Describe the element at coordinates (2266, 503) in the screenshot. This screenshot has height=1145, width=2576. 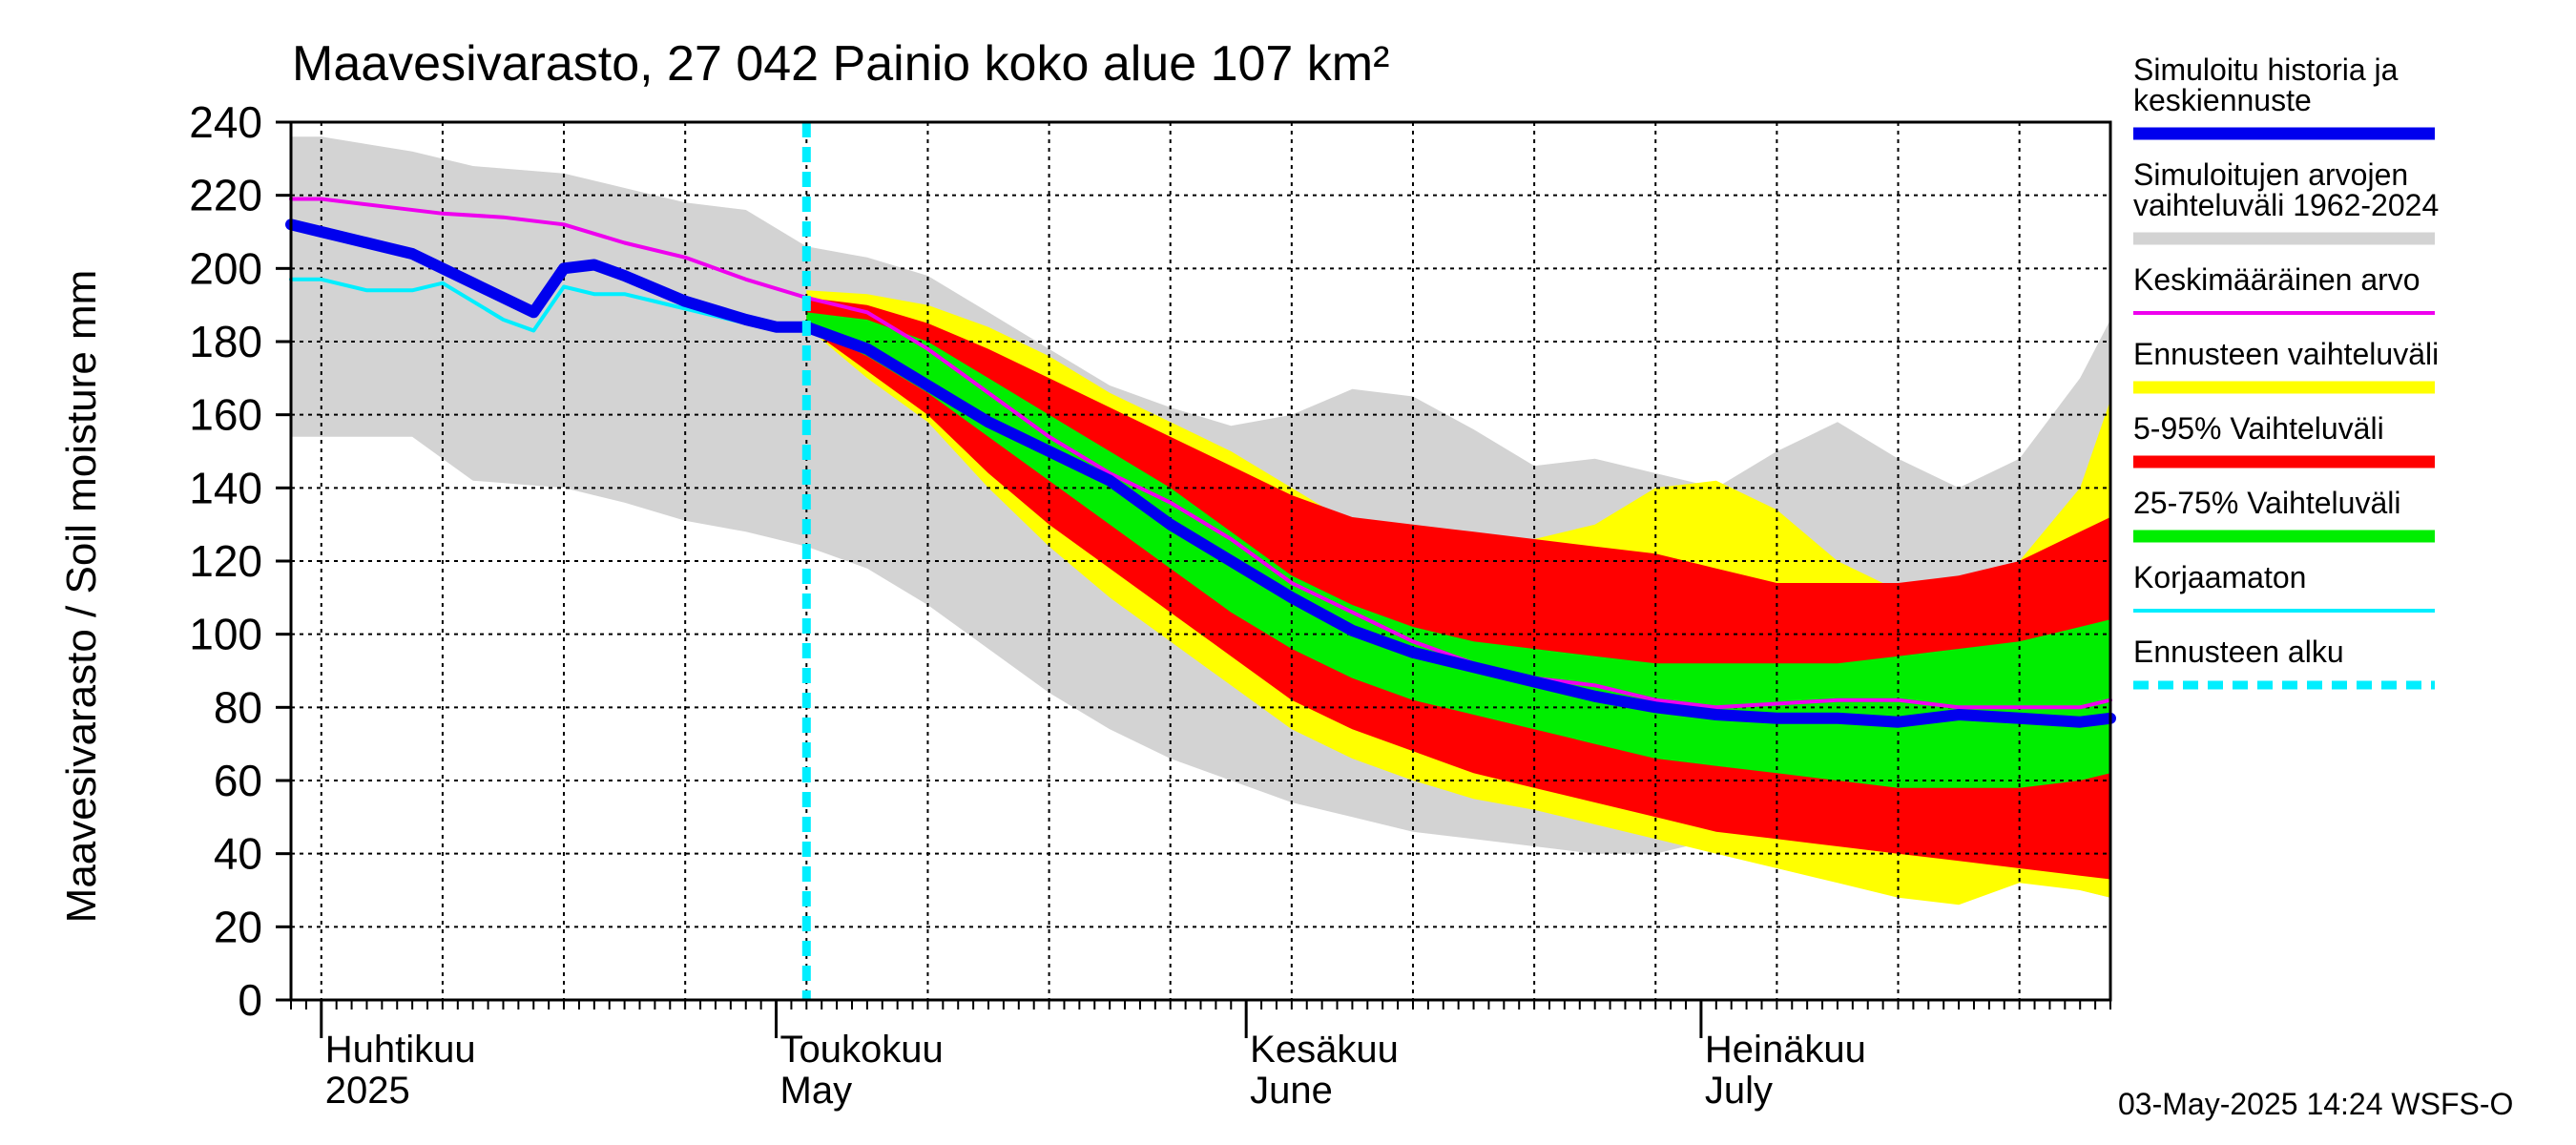
I see `legend-label: 25-75% Vaihteluväli` at that location.